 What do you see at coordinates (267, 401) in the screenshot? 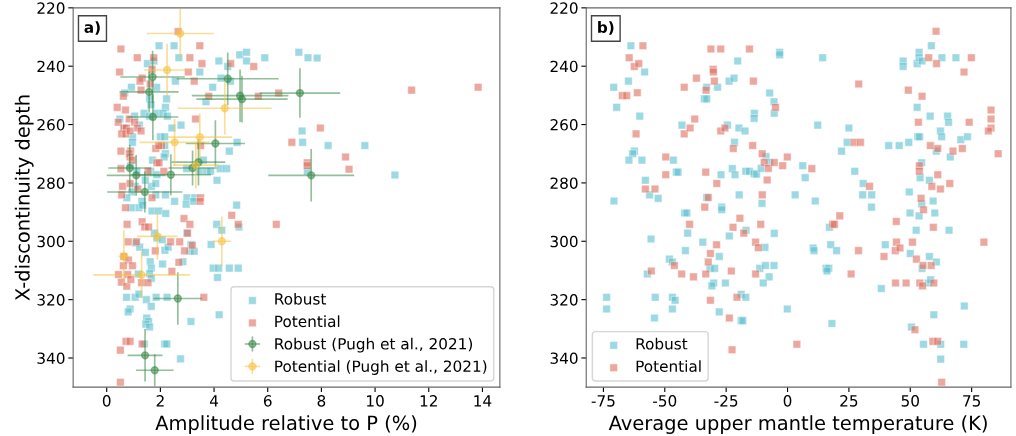
I see `x-tick-label: 6` at bounding box center [267, 401].